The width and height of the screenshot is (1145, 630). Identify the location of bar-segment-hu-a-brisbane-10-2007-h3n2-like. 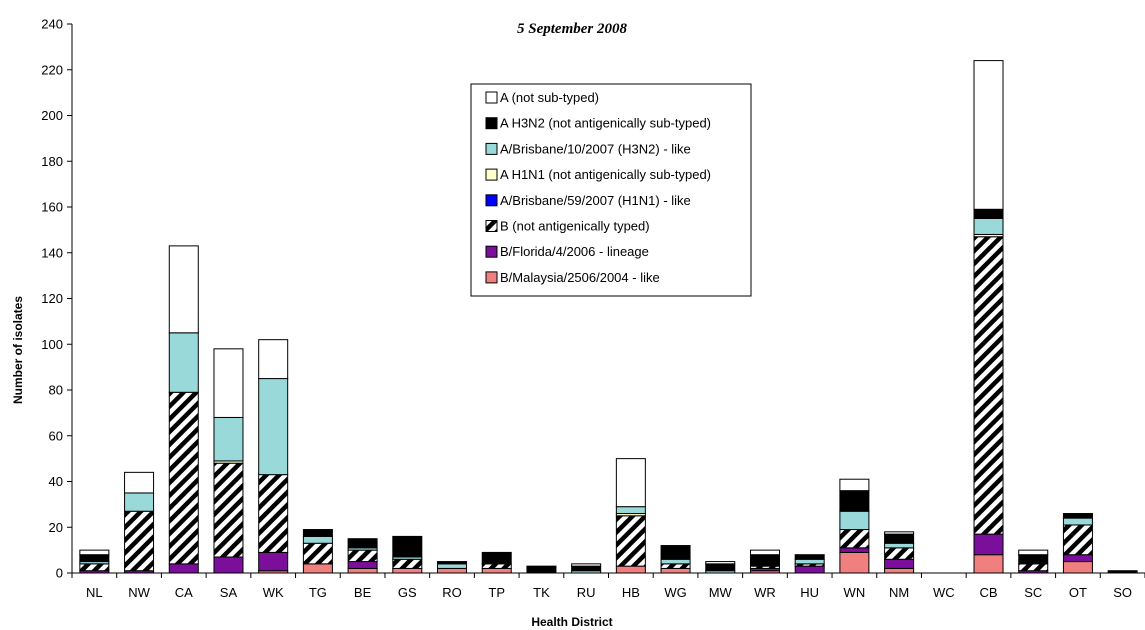
(809, 561).